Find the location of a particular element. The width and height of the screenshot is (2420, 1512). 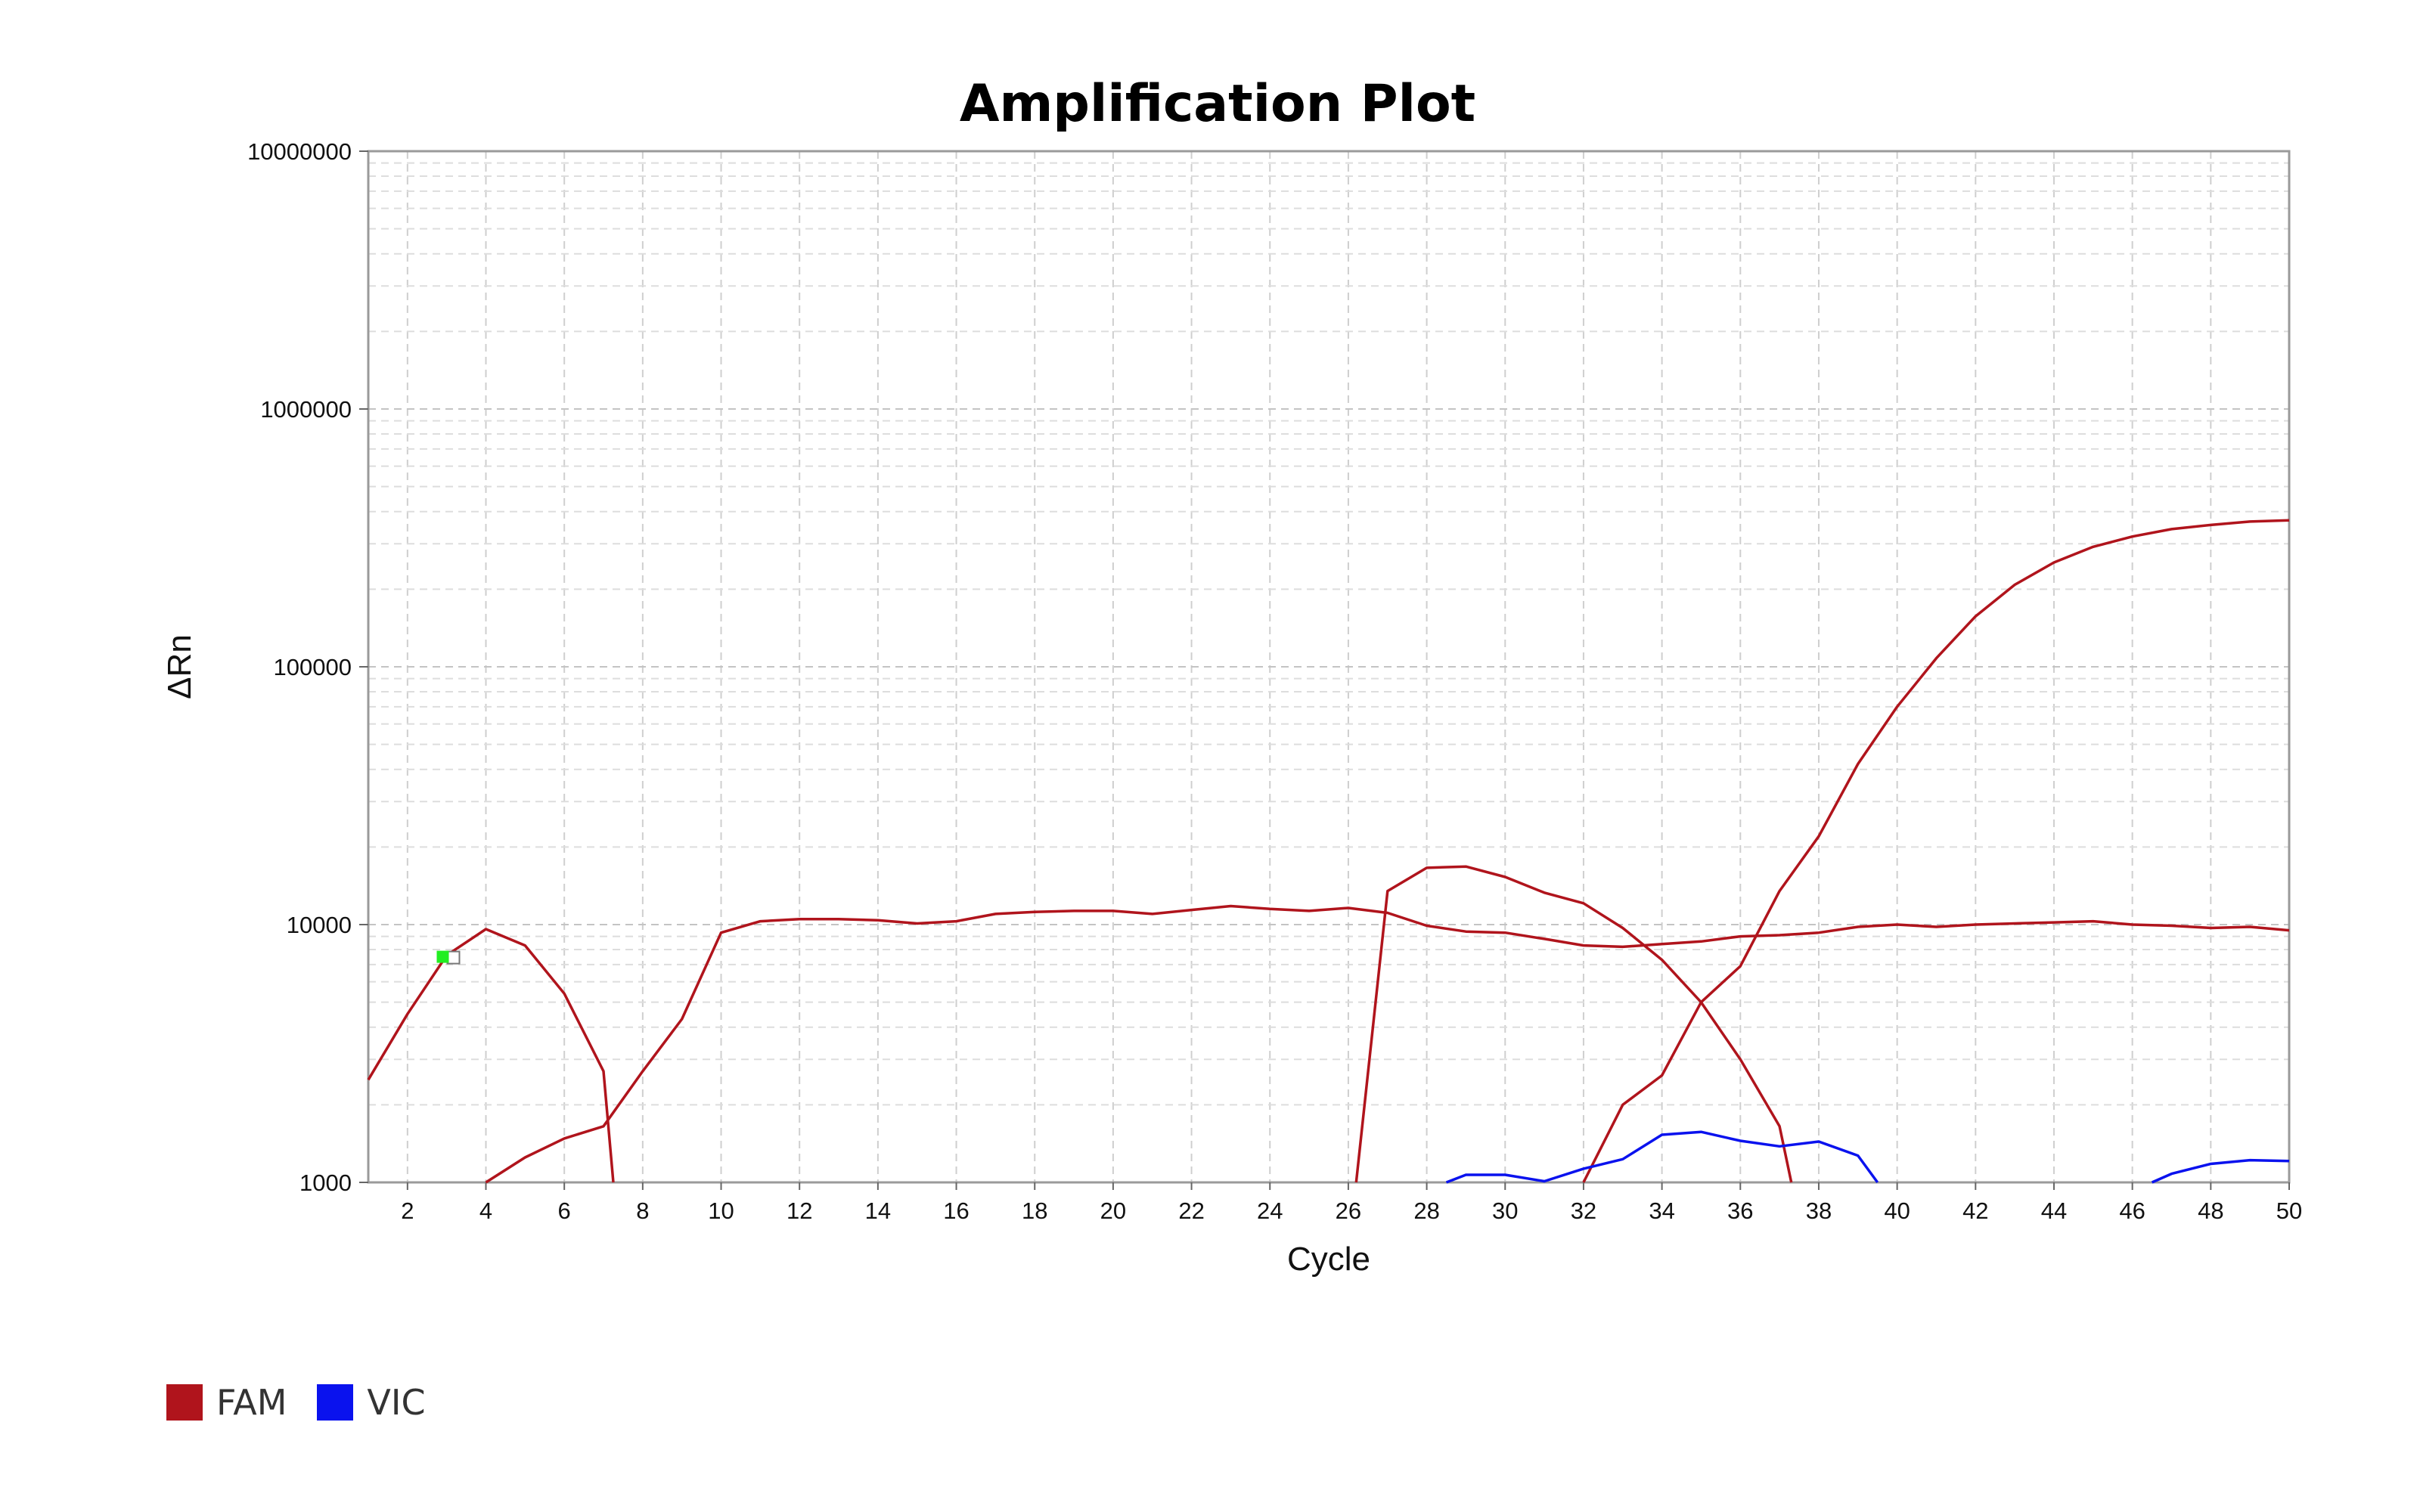

x-tick-label: 28 is located at coordinates (1426, 1211).